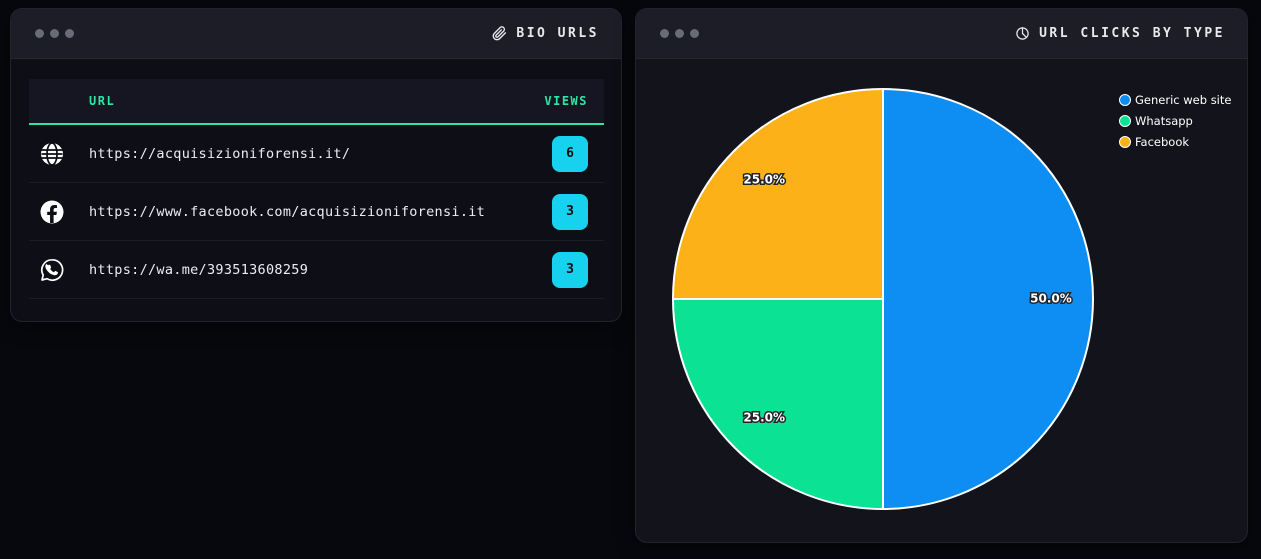 Image resolution: width=1261 pixels, height=559 pixels. What do you see at coordinates (52, 212) in the screenshot?
I see `facebook-icon` at bounding box center [52, 212].